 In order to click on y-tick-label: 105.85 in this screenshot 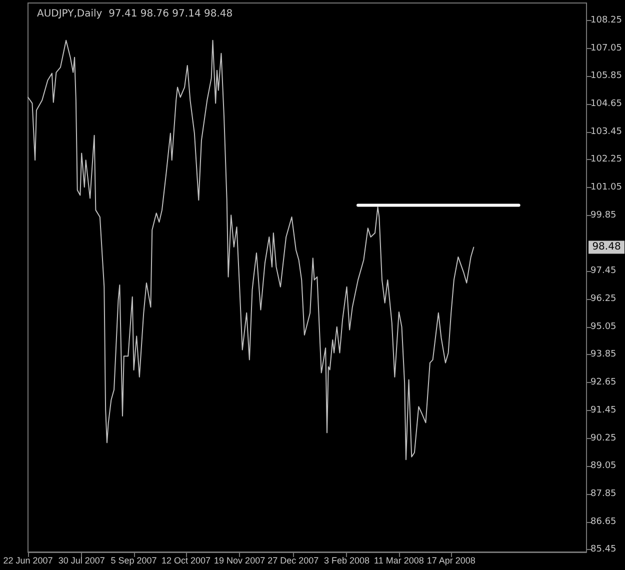, I will do `click(606, 76)`.